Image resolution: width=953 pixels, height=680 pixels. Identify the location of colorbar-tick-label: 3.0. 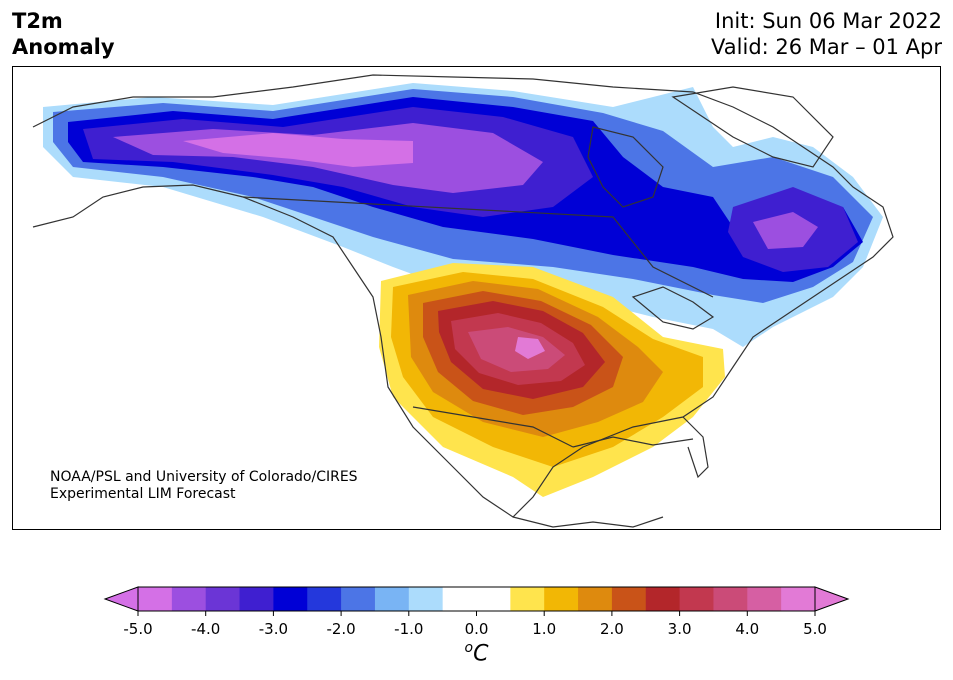
(680, 629).